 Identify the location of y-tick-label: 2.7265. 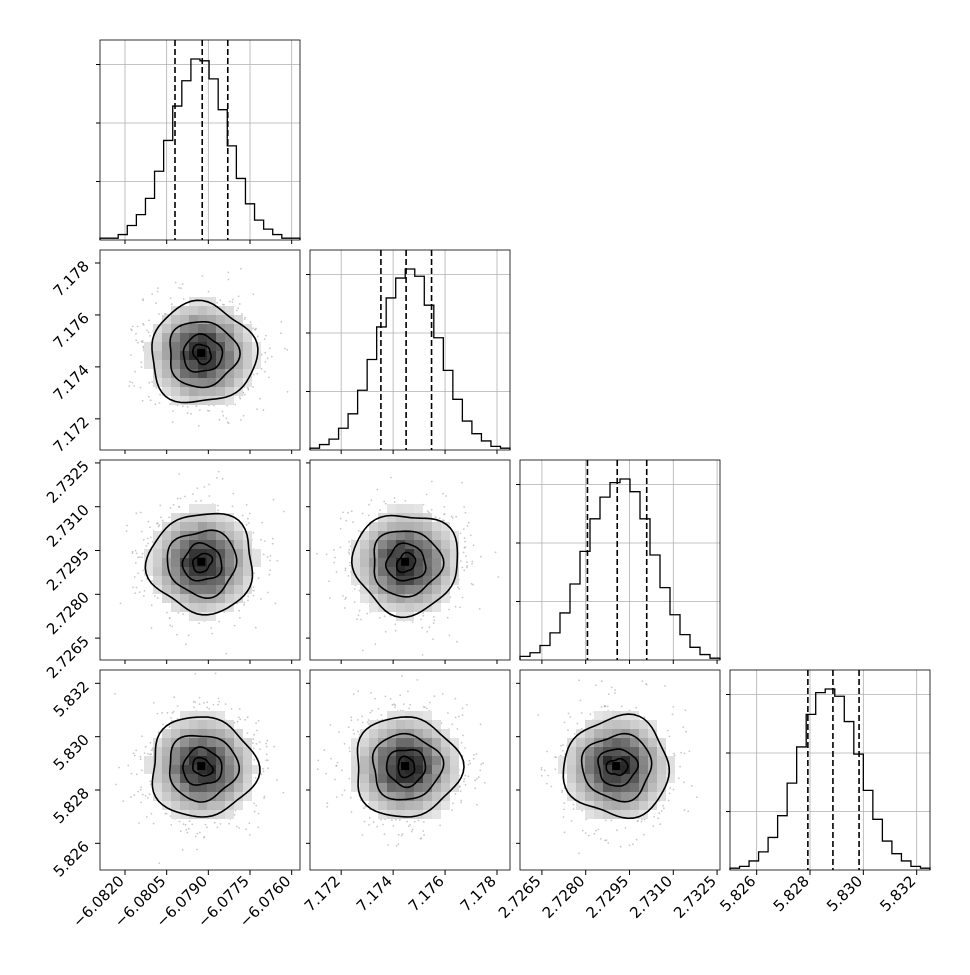
(68, 657).